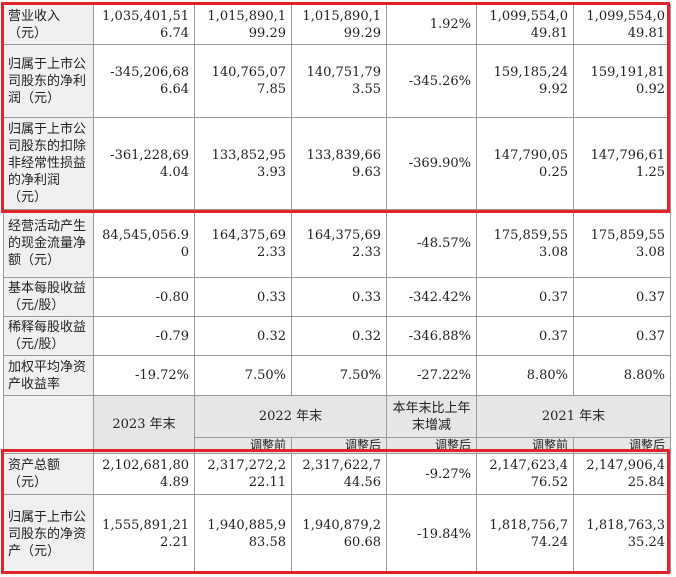  I want to click on header-cell: 2023 年末, so click(144, 424).